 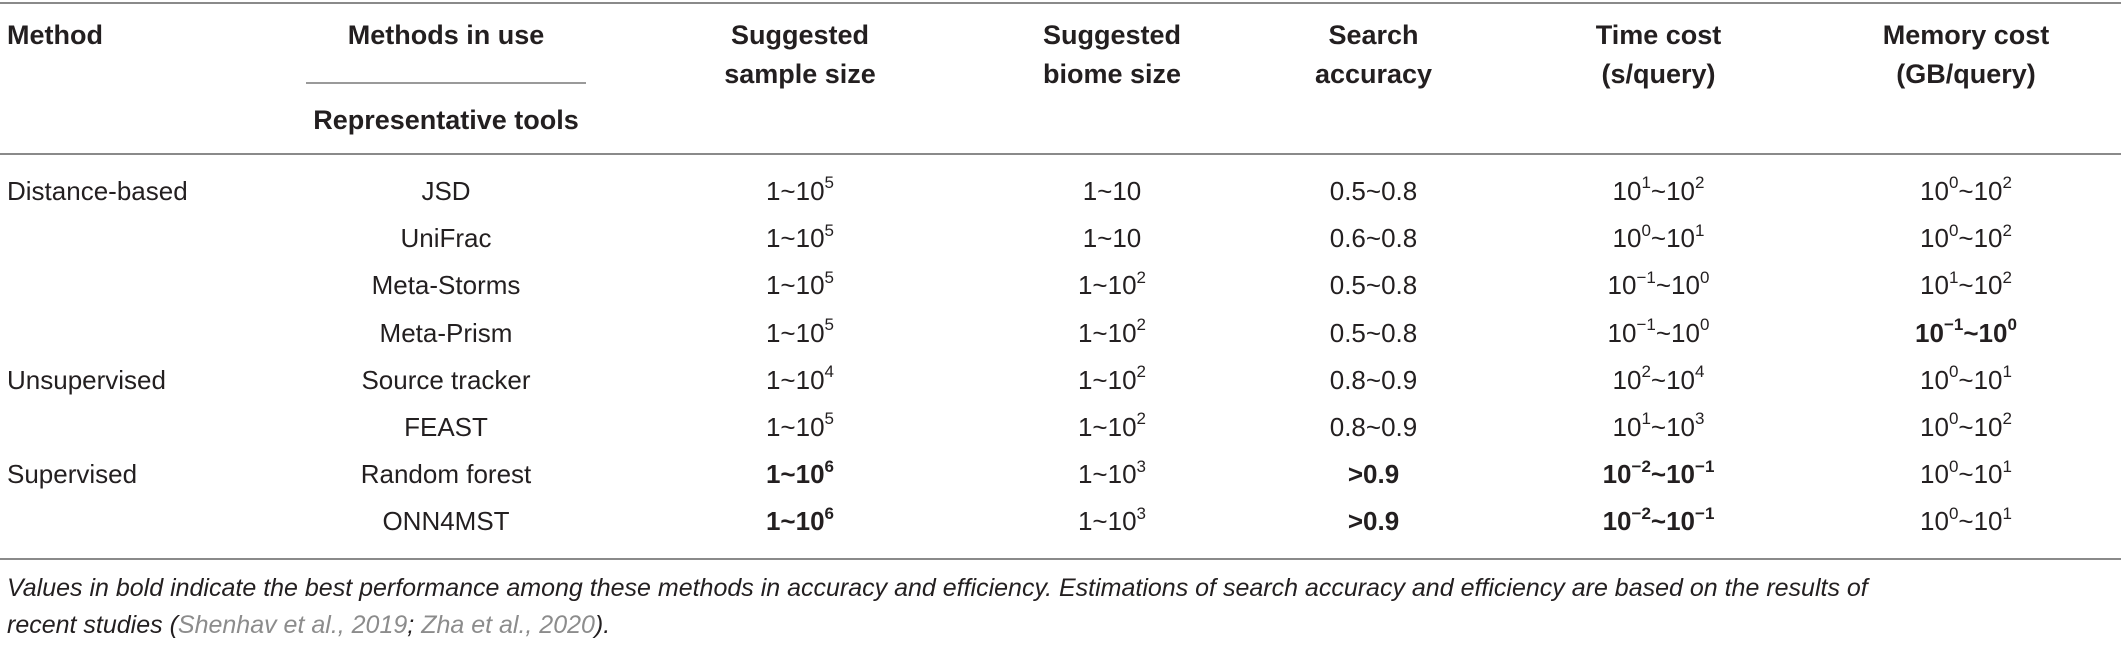 I want to click on time-upper-exponent: 3, so click(x=1700, y=419).